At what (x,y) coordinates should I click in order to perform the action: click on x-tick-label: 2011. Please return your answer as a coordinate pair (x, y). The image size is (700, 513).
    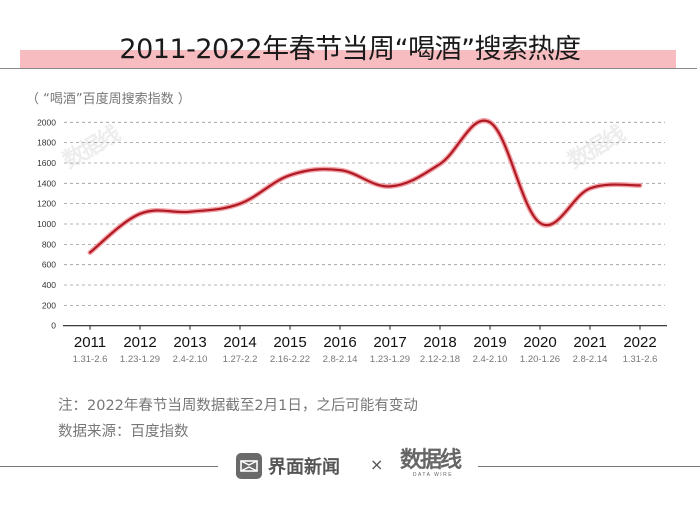
    Looking at the image, I should click on (90, 342).